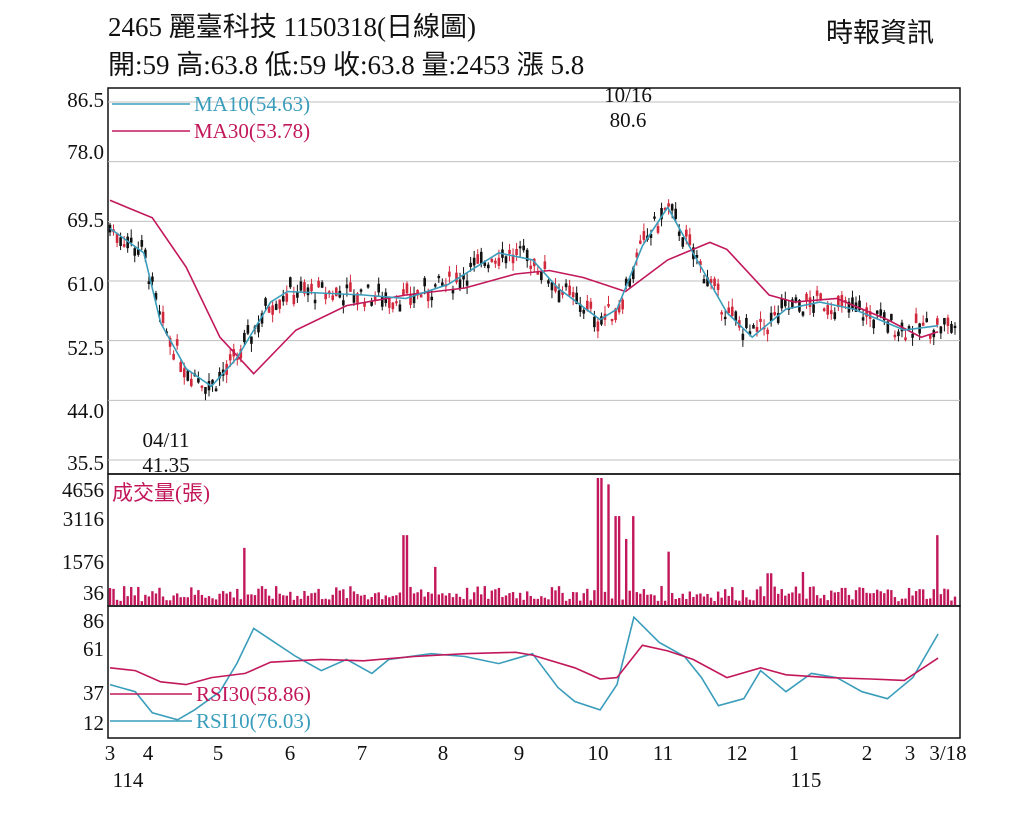 The width and height of the screenshot is (1024, 819). Describe the element at coordinates (85, 463) in the screenshot. I see `price-tick: 35.5` at that location.